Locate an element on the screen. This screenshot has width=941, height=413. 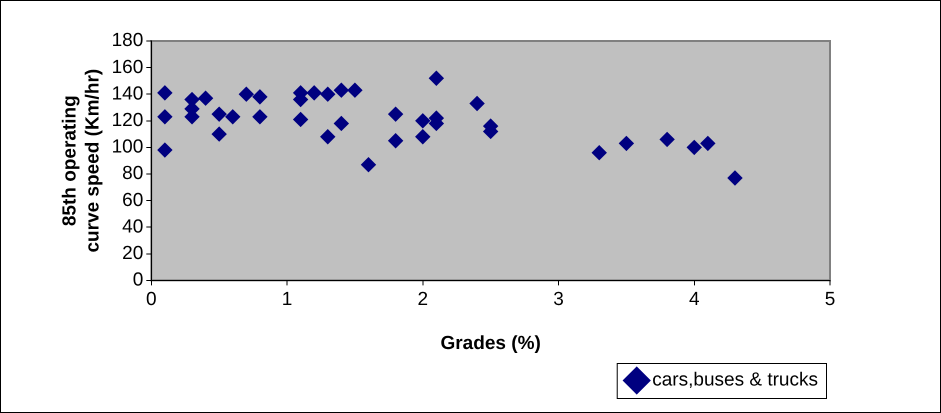
x-tick-label: 4 is located at coordinates (694, 299).